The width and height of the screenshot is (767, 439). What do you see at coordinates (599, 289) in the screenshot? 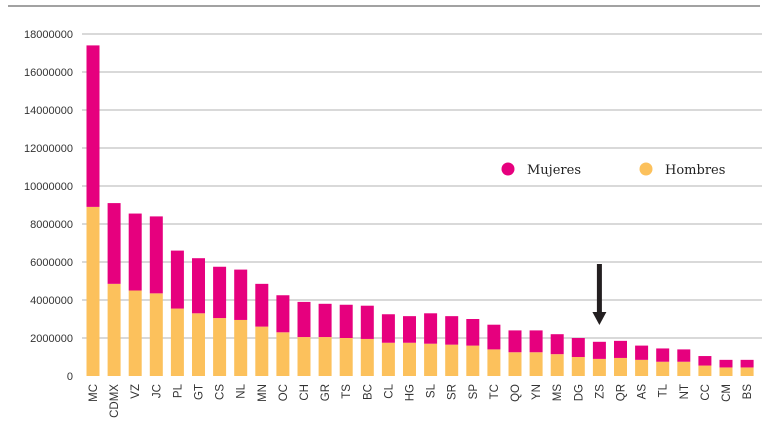
I see `arrow-shaft` at bounding box center [599, 289].